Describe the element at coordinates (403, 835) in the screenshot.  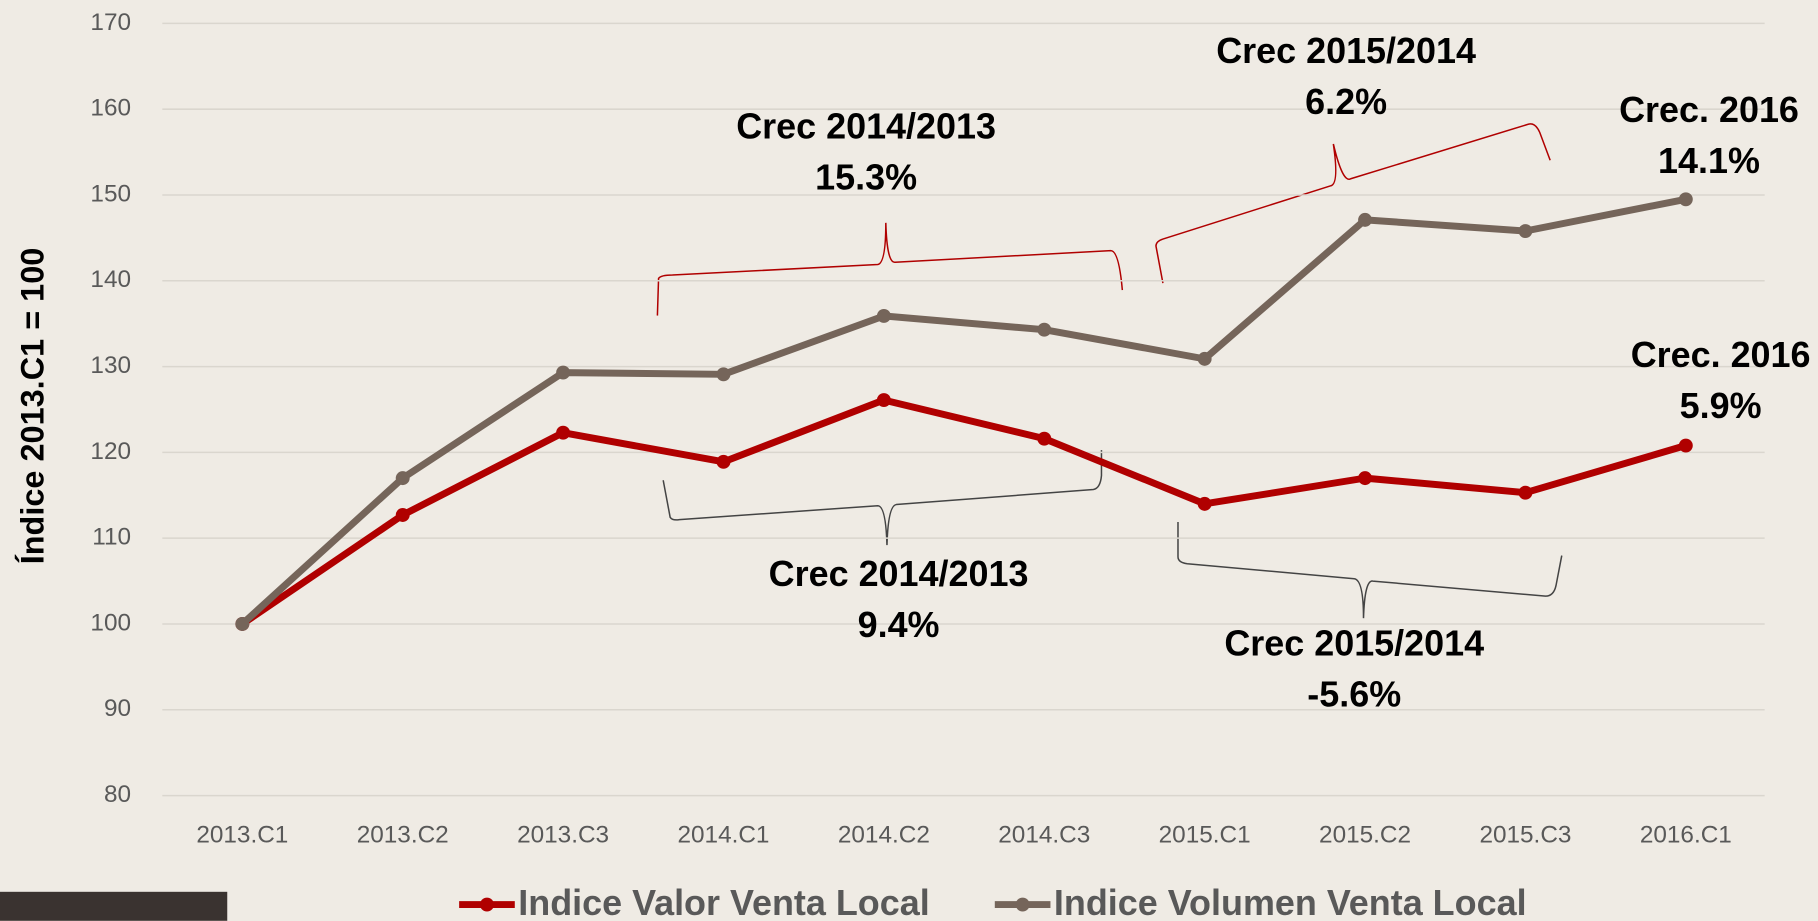
I see `x-tick-label: 2013.C2` at that location.